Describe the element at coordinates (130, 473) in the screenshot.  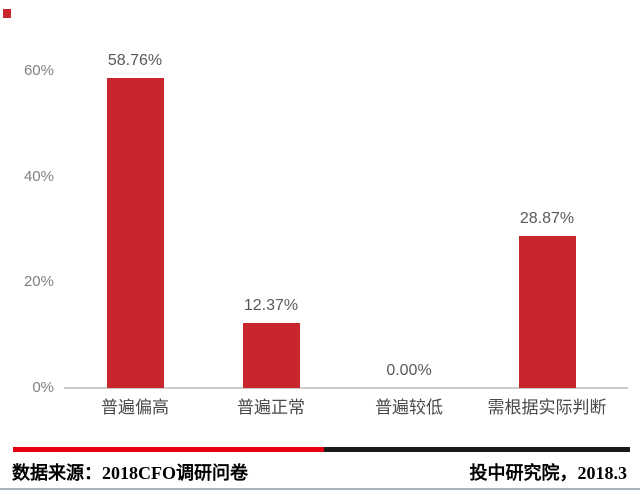
I see `data-source-label: 数据来源：2018CFO调研问卷` at that location.